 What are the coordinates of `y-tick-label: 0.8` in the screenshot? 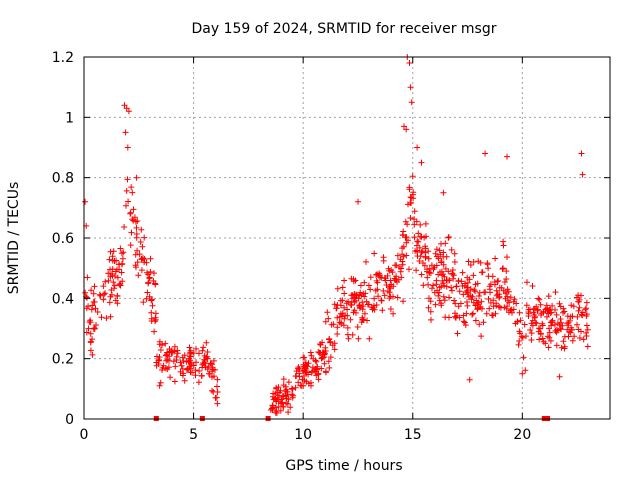 It's located at (63, 179).